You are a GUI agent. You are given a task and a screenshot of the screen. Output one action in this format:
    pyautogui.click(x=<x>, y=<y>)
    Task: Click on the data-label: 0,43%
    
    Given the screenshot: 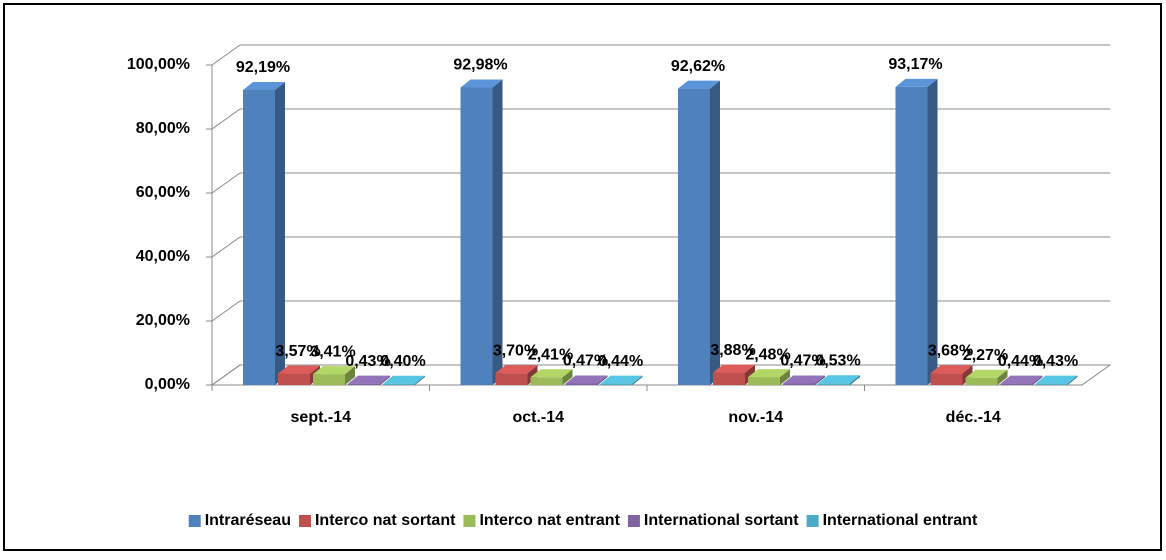 What is the action you would take?
    pyautogui.click(x=367, y=361)
    